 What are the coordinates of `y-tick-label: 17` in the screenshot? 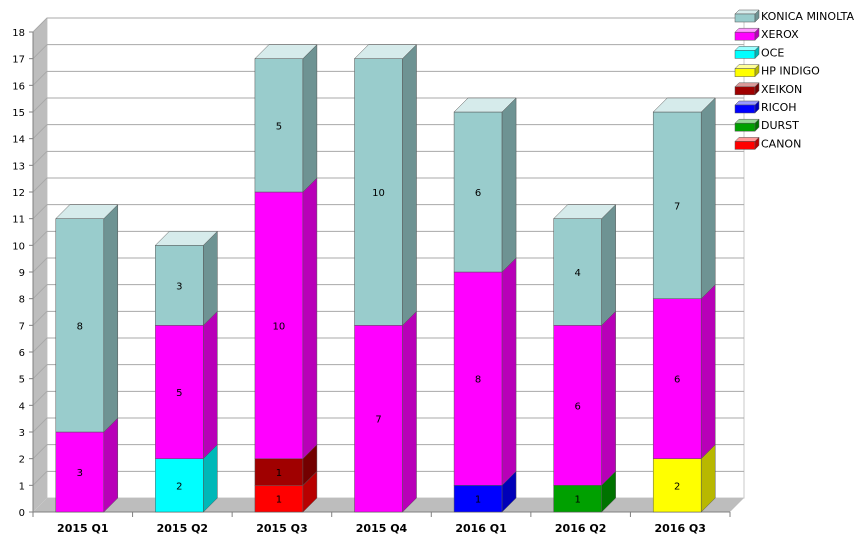 It's located at (18, 60).